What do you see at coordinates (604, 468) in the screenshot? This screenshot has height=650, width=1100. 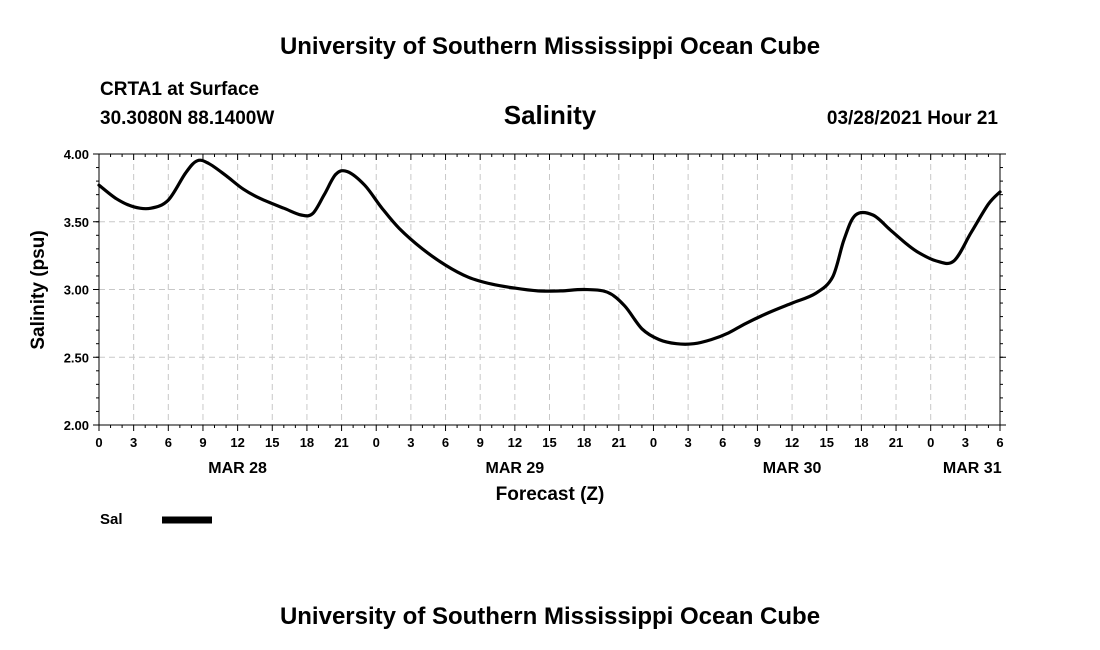 I see `date-labels: MAR 28 MAR 29 MAR 30 MAR 31` at bounding box center [604, 468].